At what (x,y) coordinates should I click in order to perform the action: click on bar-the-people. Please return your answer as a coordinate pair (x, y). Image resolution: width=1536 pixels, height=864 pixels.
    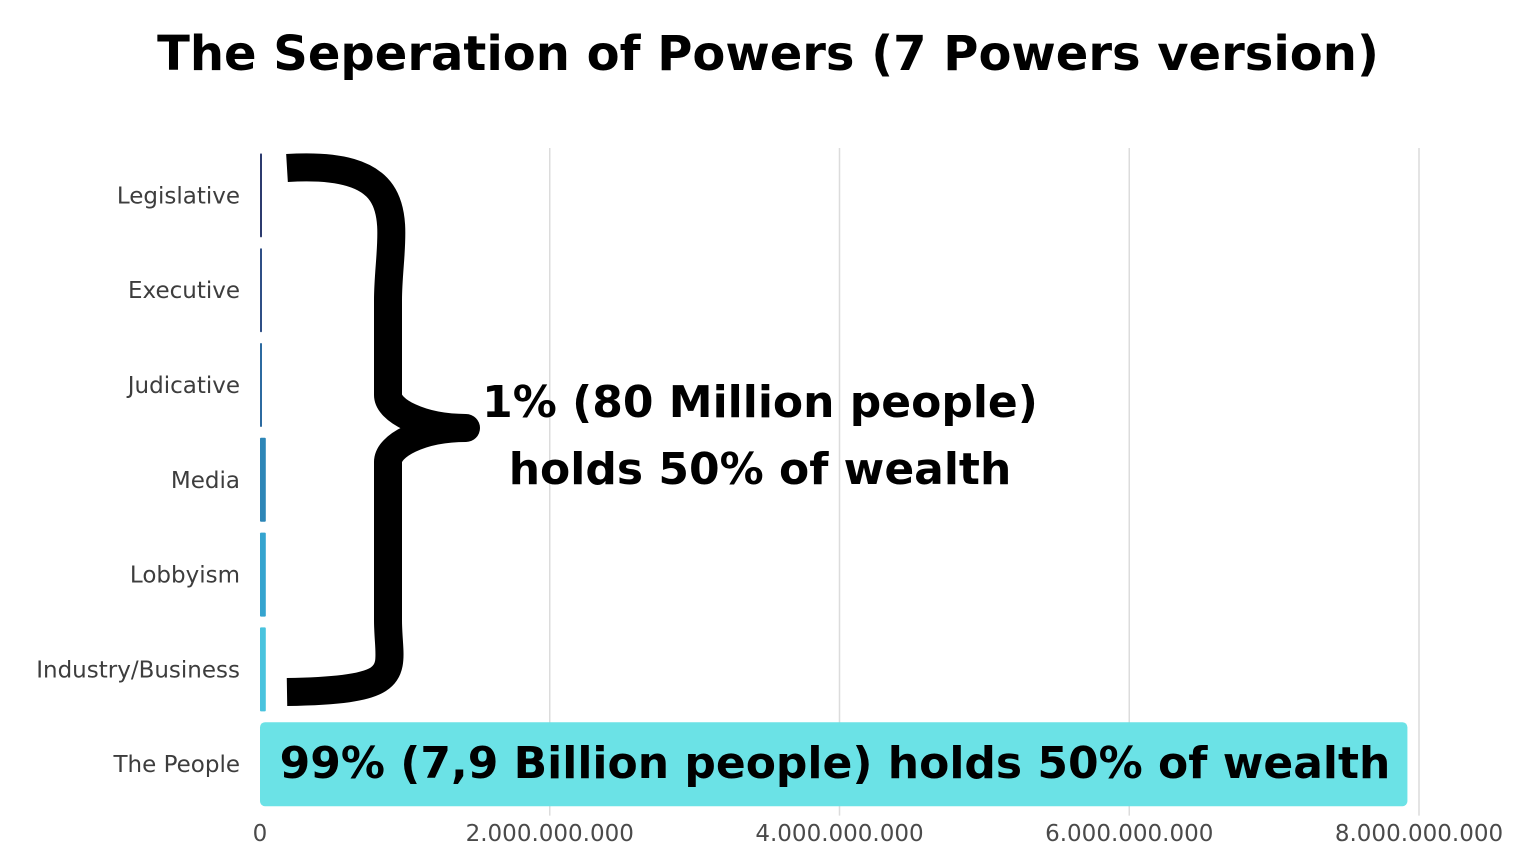
    Looking at the image, I should click on (834, 764).